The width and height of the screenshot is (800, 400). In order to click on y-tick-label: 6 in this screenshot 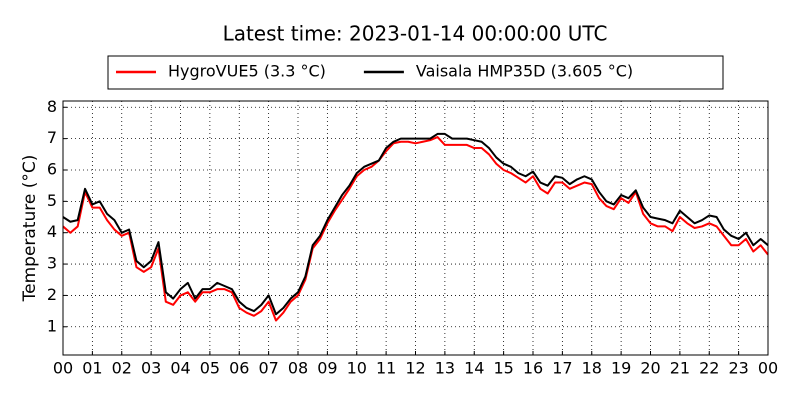, I will do `click(52, 168)`.